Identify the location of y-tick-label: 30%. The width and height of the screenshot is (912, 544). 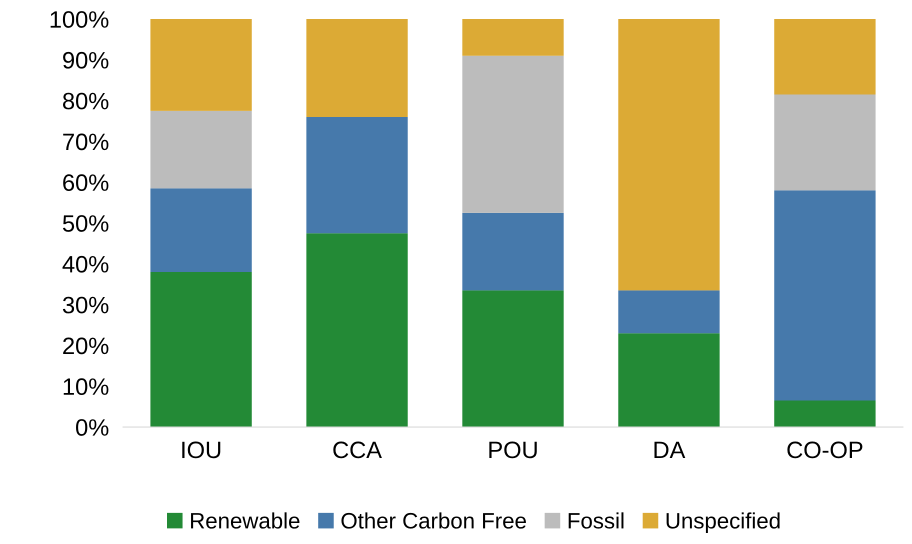
(85, 305).